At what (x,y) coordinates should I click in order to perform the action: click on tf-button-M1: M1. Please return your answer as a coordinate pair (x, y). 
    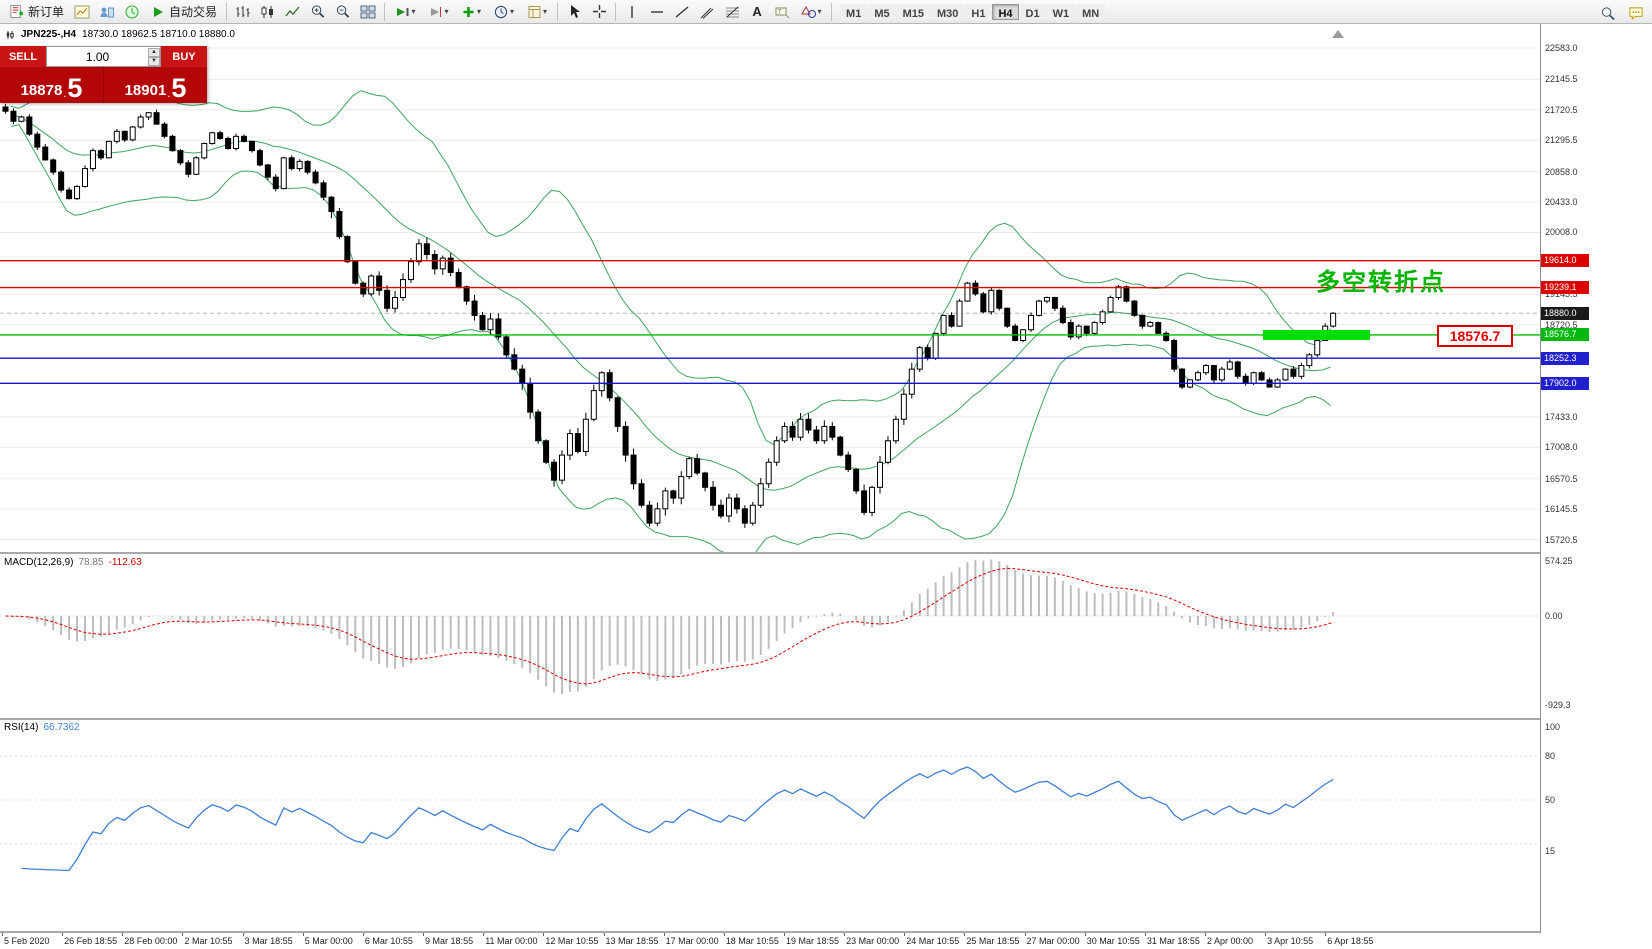
    Looking at the image, I should click on (854, 11).